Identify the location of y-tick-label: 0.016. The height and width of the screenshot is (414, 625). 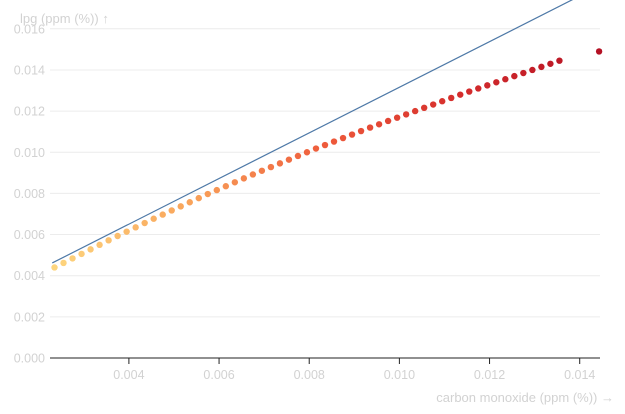
(29, 29).